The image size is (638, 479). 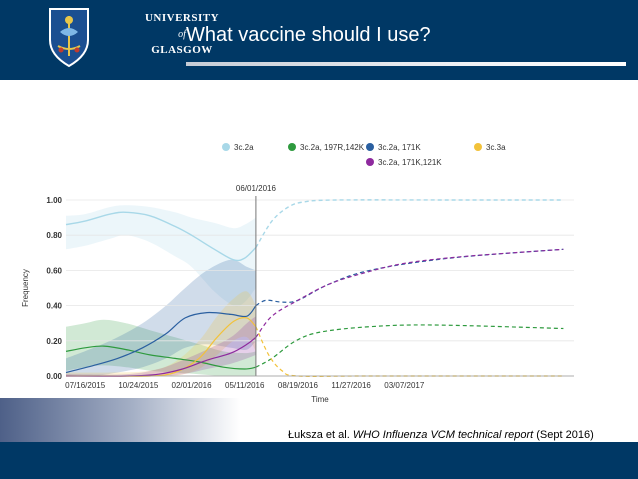 I want to click on legend-label-0: 3c.2a, so click(x=244, y=147).